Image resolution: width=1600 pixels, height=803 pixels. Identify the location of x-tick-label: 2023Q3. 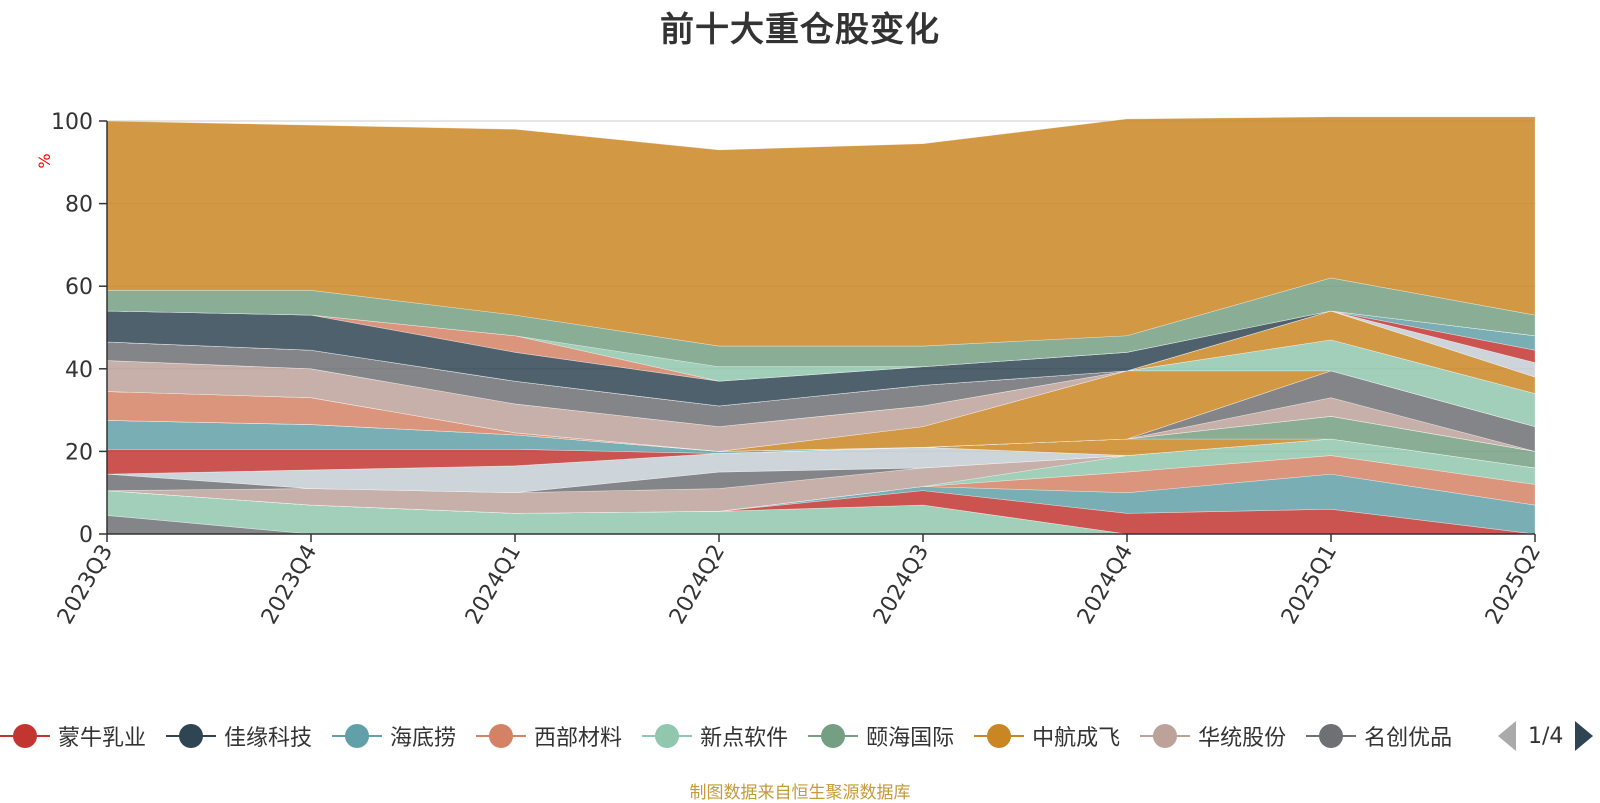
(85, 585).